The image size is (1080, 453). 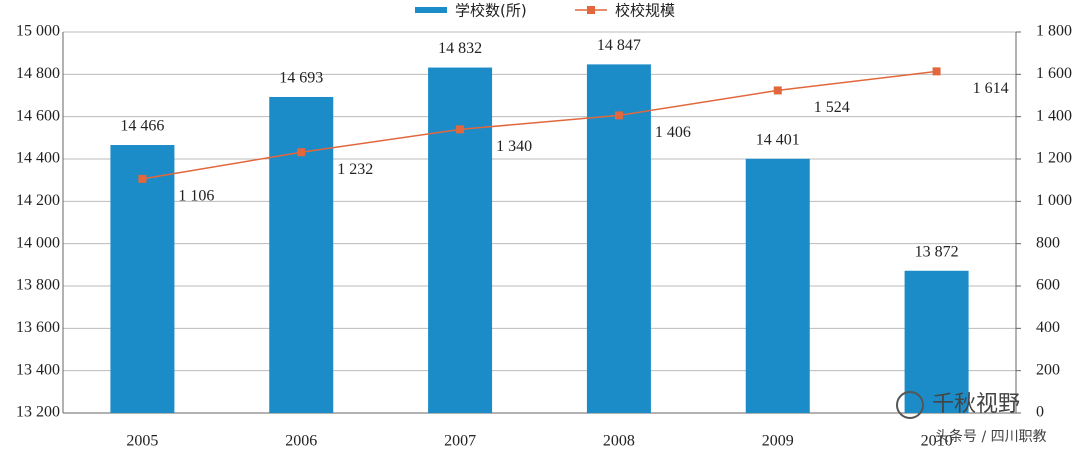 I want to click on bar-value-label: 14 466, so click(x=142, y=126).